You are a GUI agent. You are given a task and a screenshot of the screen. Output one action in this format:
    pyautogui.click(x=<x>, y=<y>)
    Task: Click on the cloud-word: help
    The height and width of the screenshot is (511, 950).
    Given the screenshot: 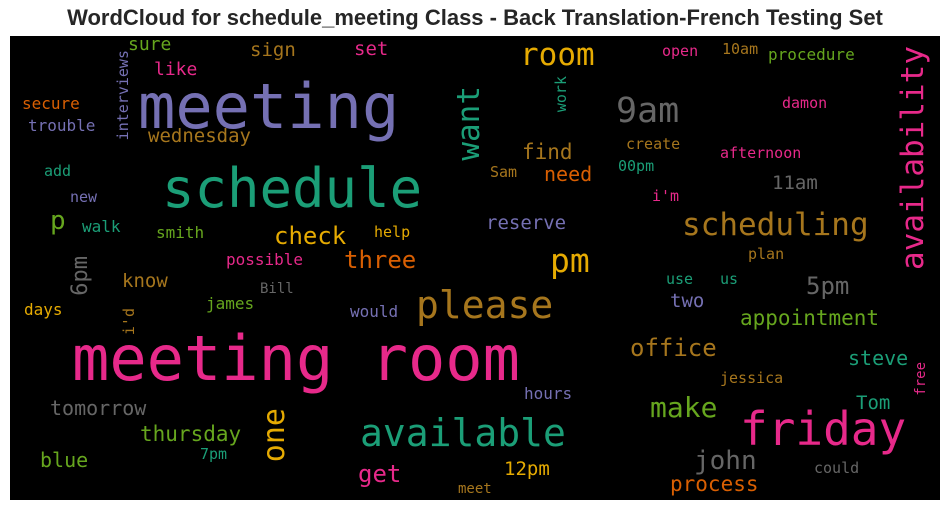 What is the action you would take?
    pyautogui.click(x=392, y=232)
    